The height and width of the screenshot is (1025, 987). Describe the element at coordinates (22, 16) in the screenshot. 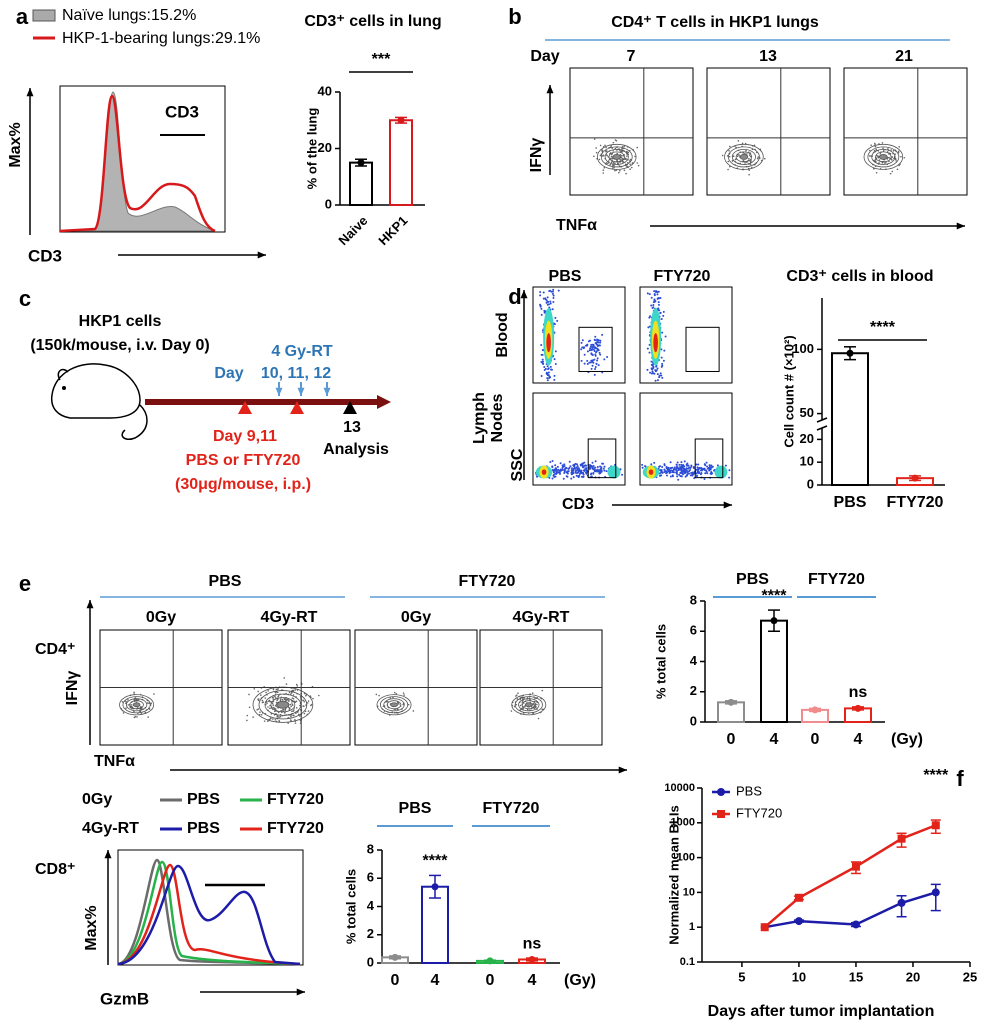

I see `panel-label: a` at that location.